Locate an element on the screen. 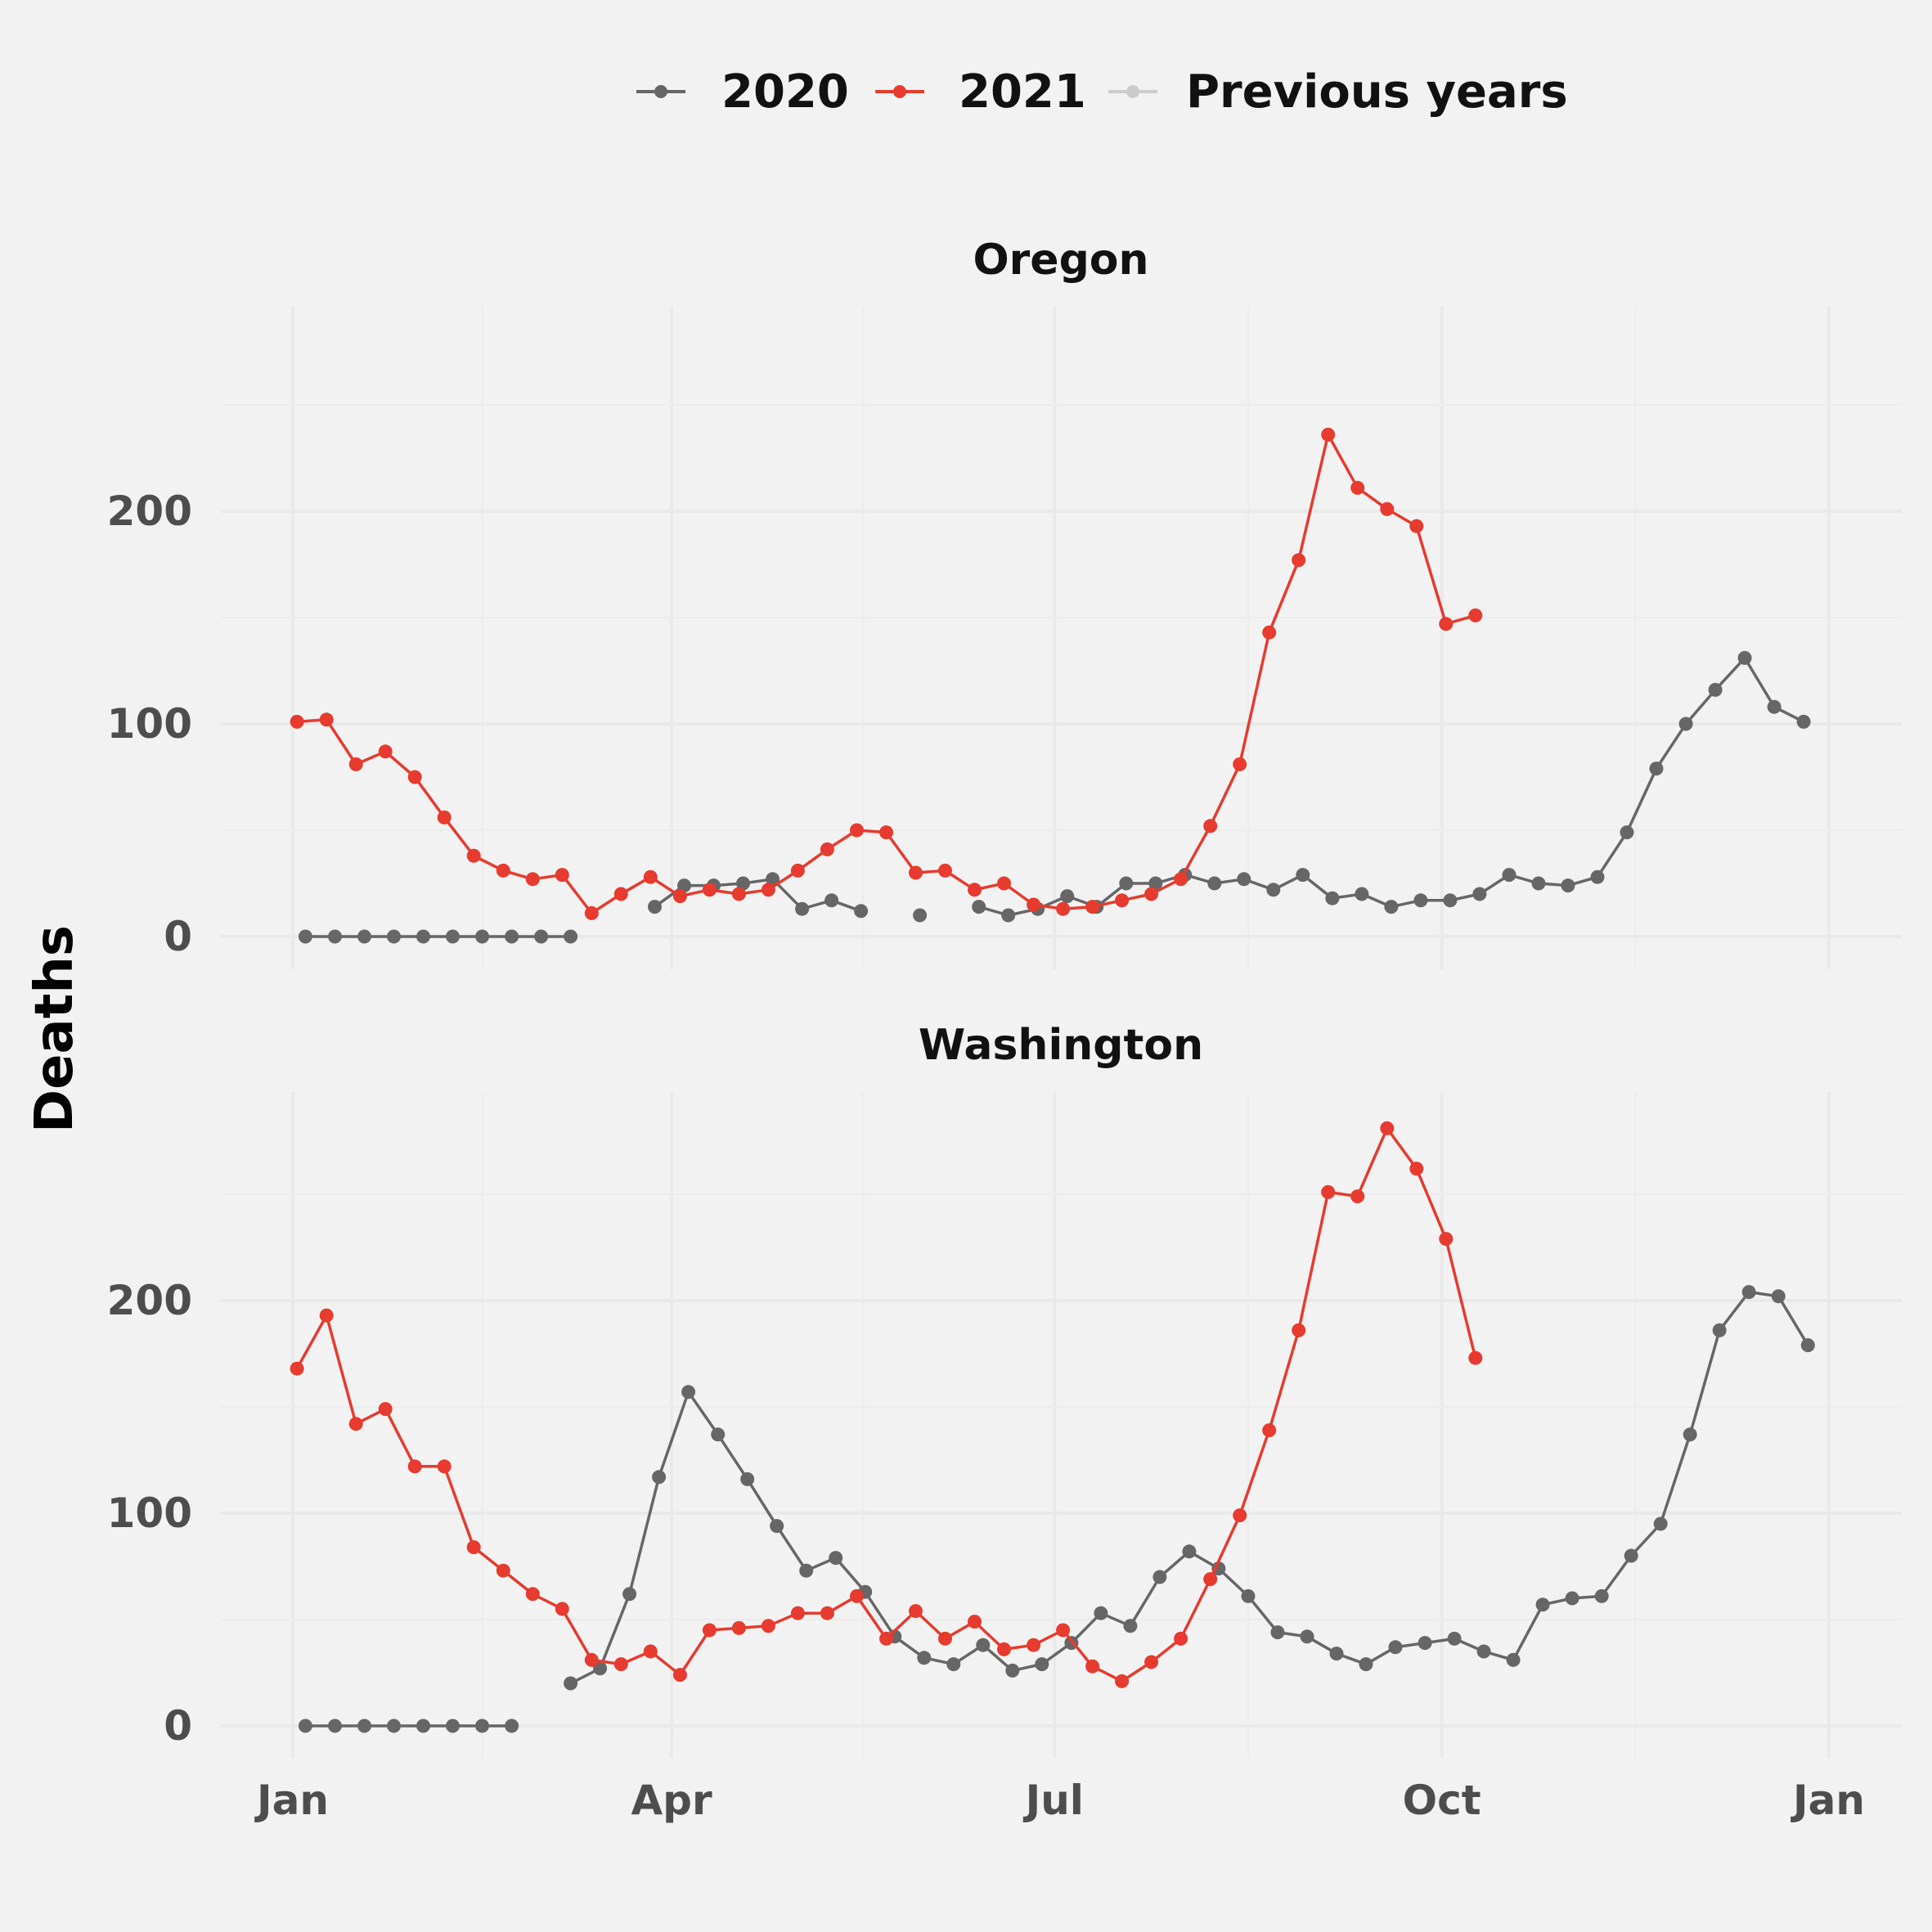 The image size is (1932, 1932). legend-label: 2020 is located at coordinates (785, 92).